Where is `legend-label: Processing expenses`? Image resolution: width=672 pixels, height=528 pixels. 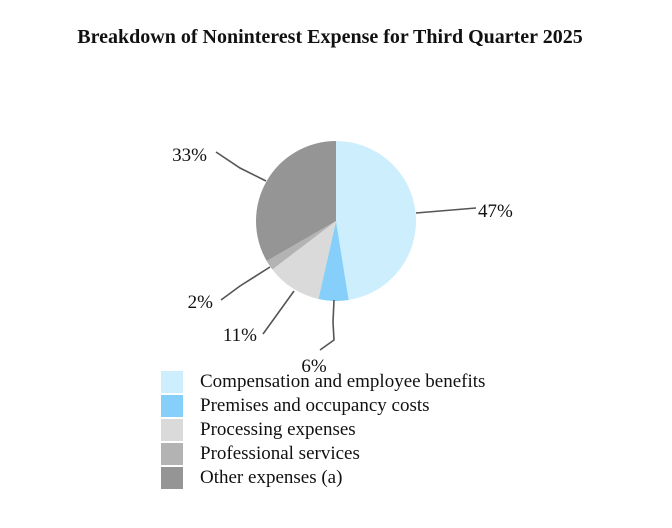
legend-label: Processing expenses is located at coordinates (278, 429).